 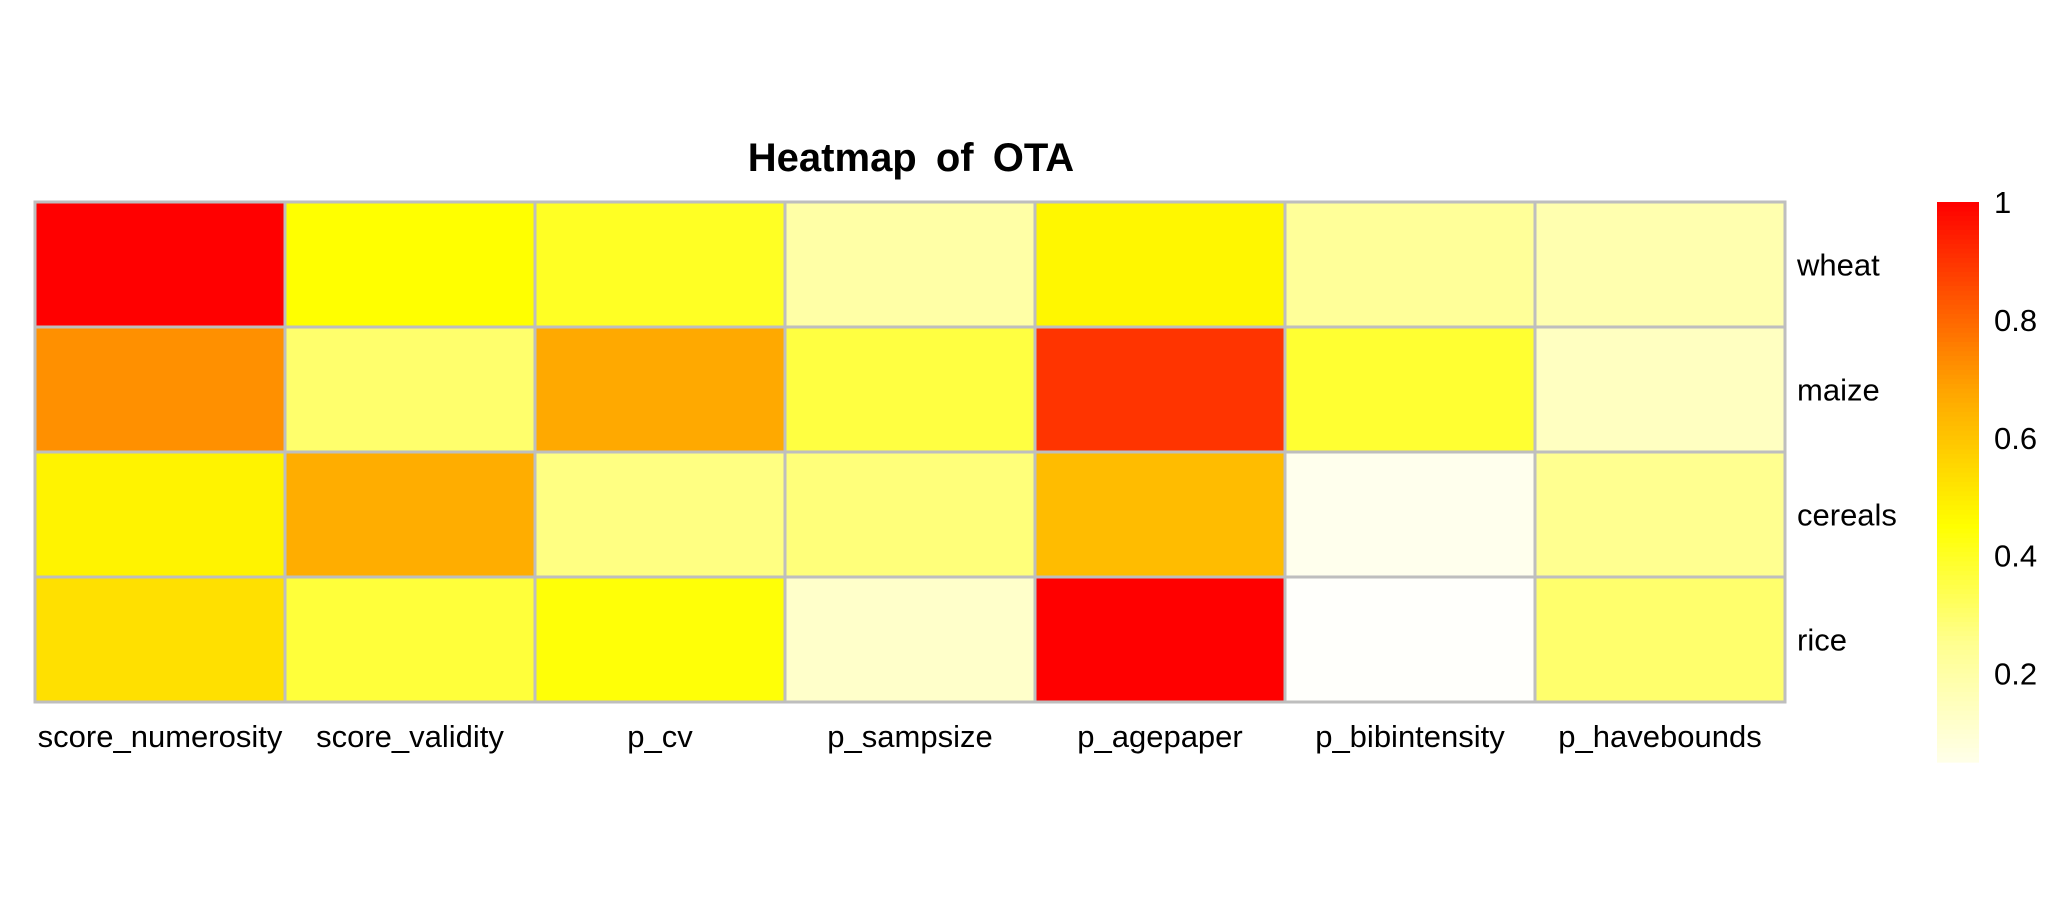 I want to click on column-label-p_bibintensity: p_bibintensity, so click(x=1410, y=736).